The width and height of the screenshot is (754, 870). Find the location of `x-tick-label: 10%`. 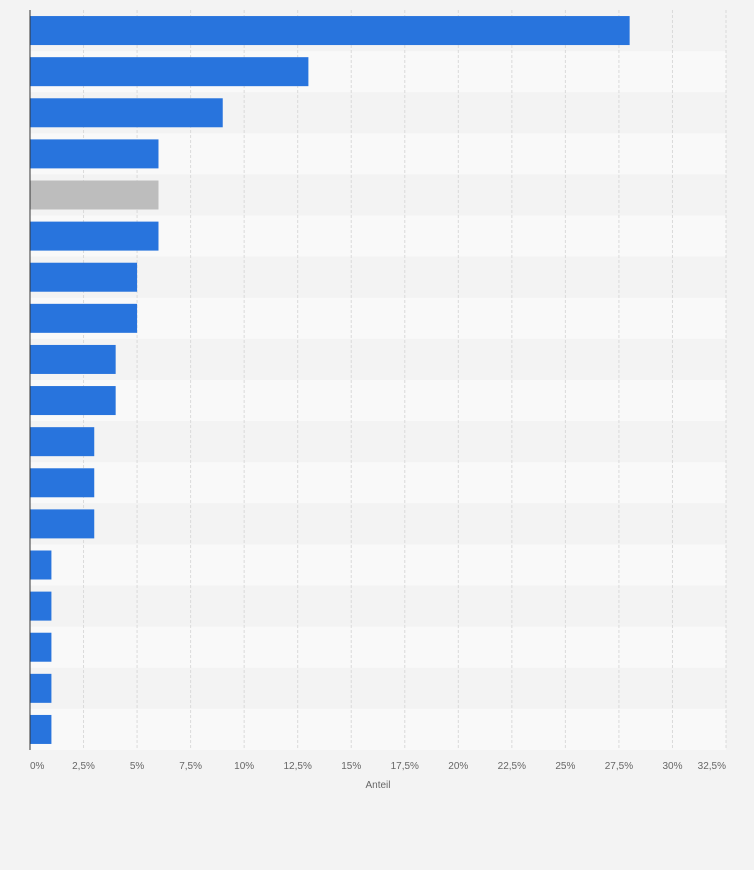

x-tick-label: 10% is located at coordinates (244, 766).